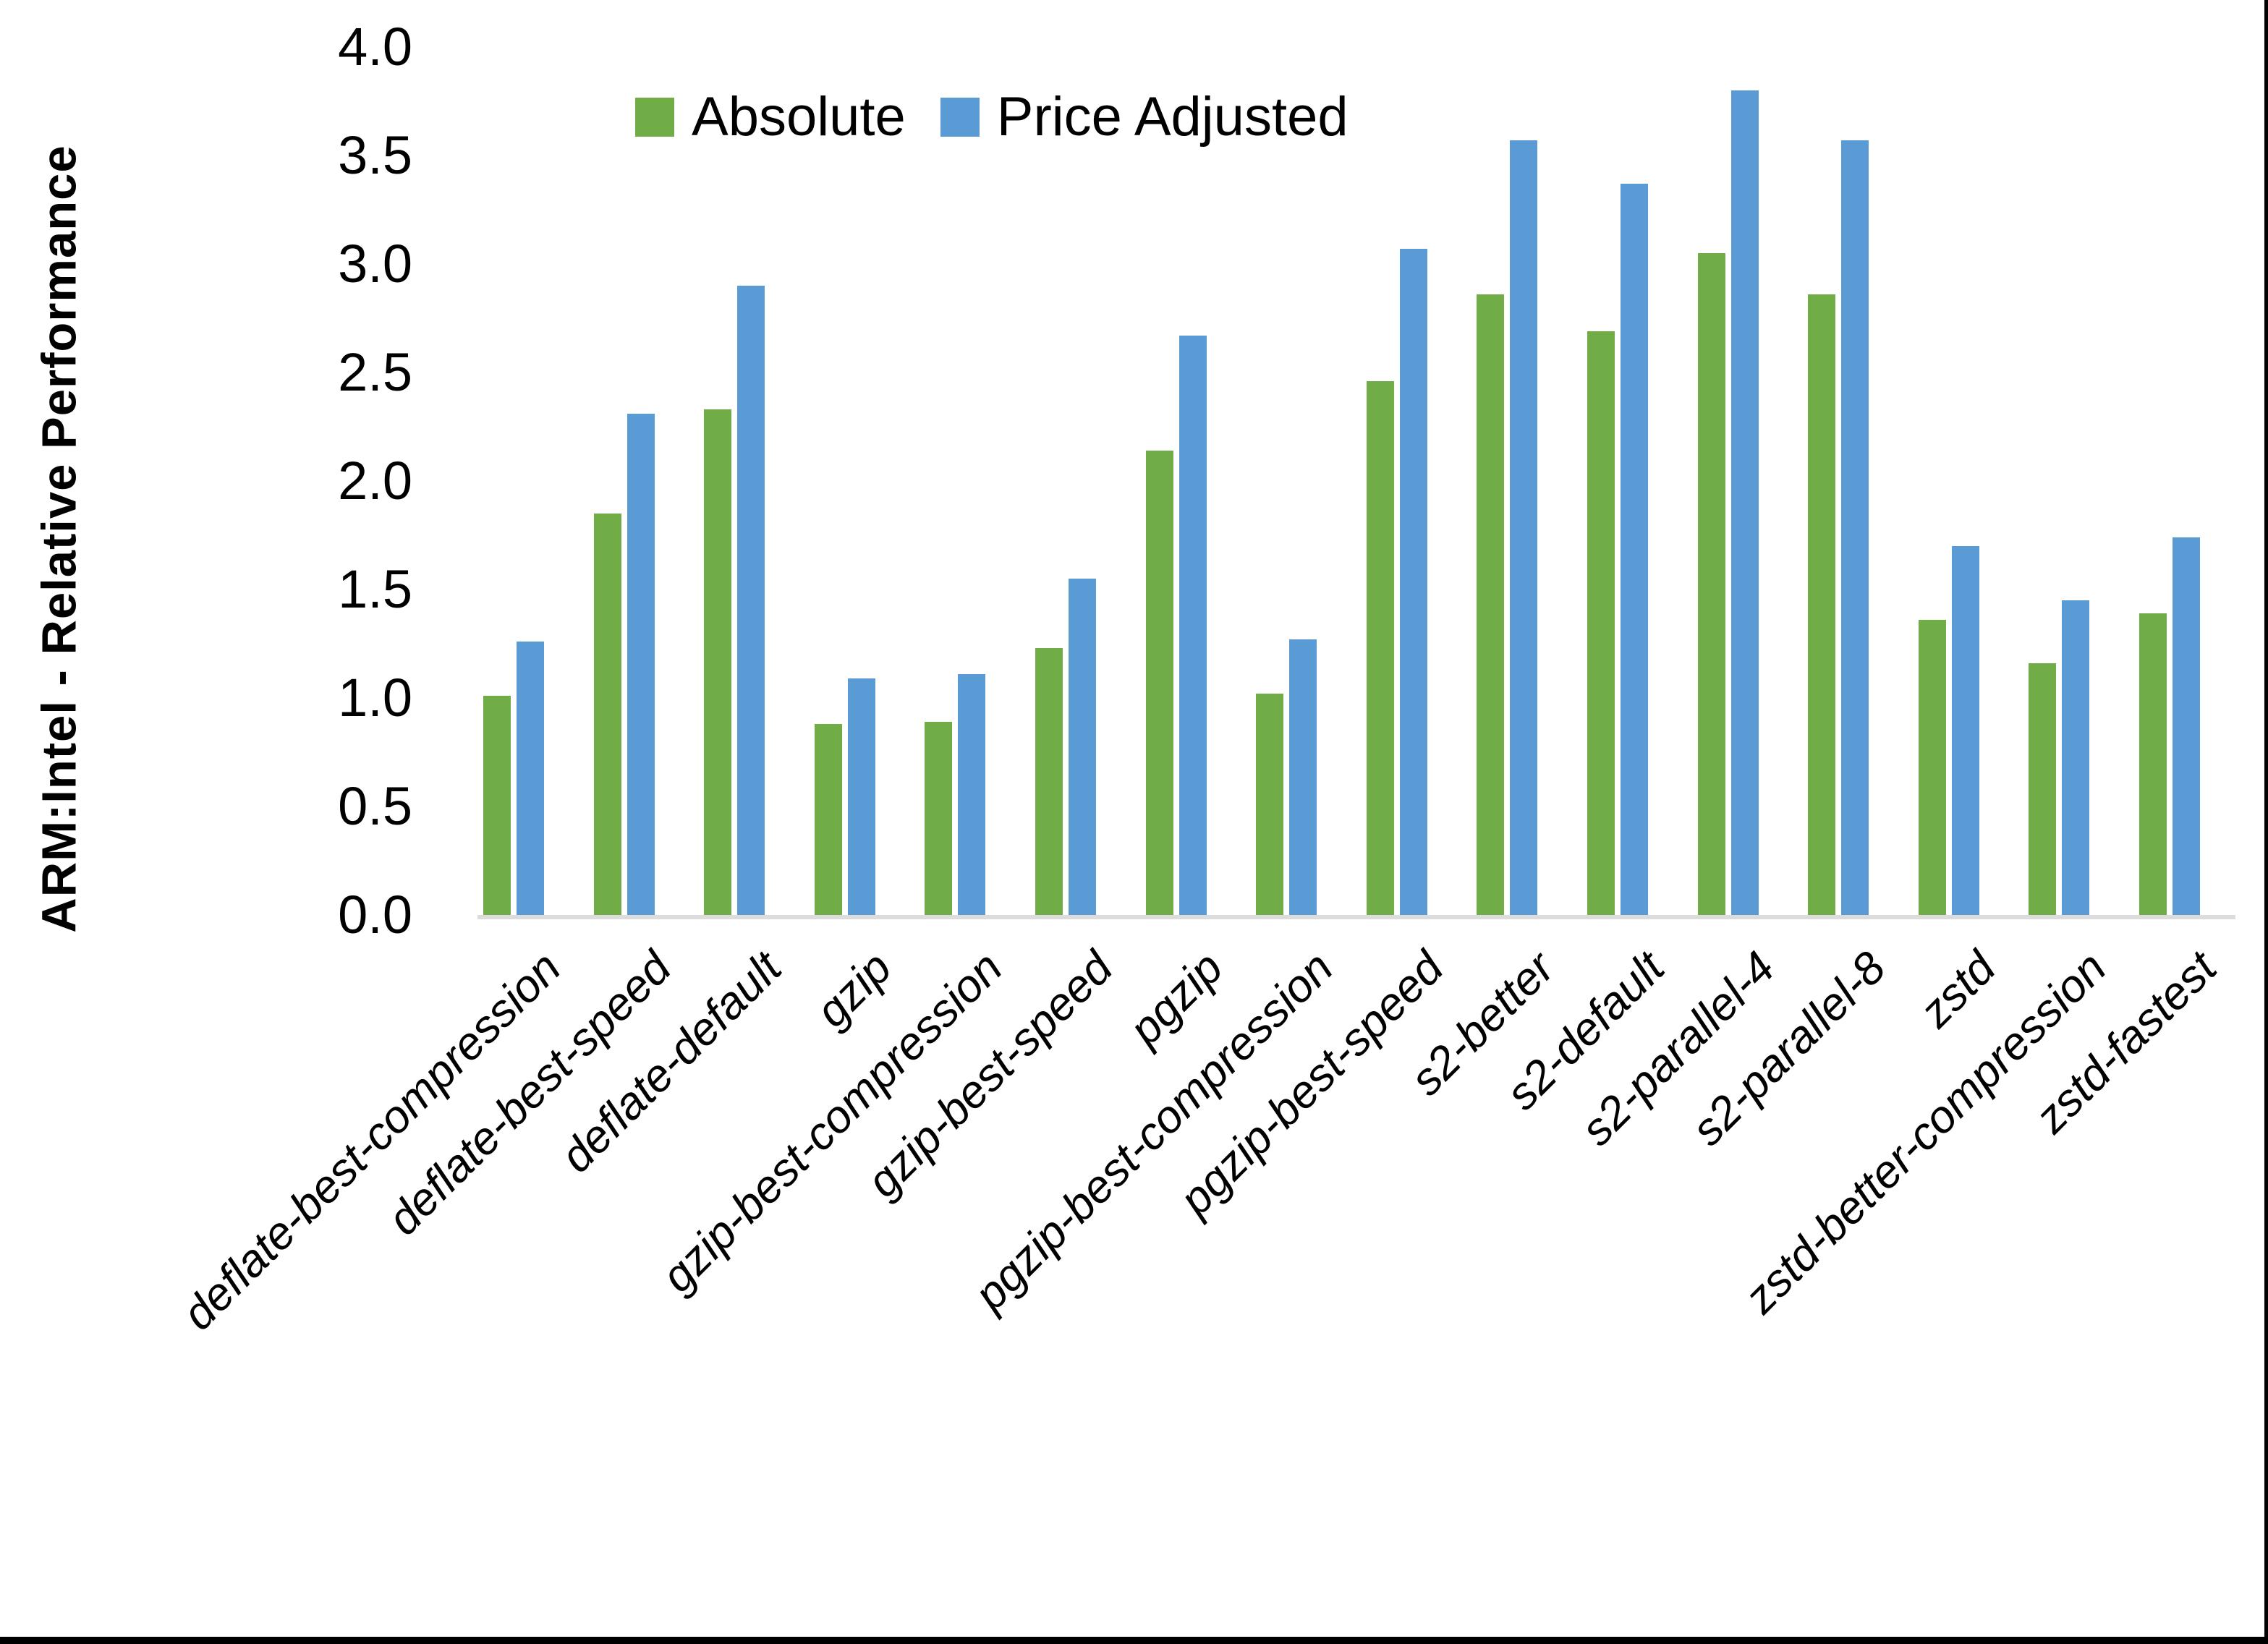  Describe the element at coordinates (960, 117) in the screenshot. I see `legend-swatch-price-adjusted-icon` at that location.